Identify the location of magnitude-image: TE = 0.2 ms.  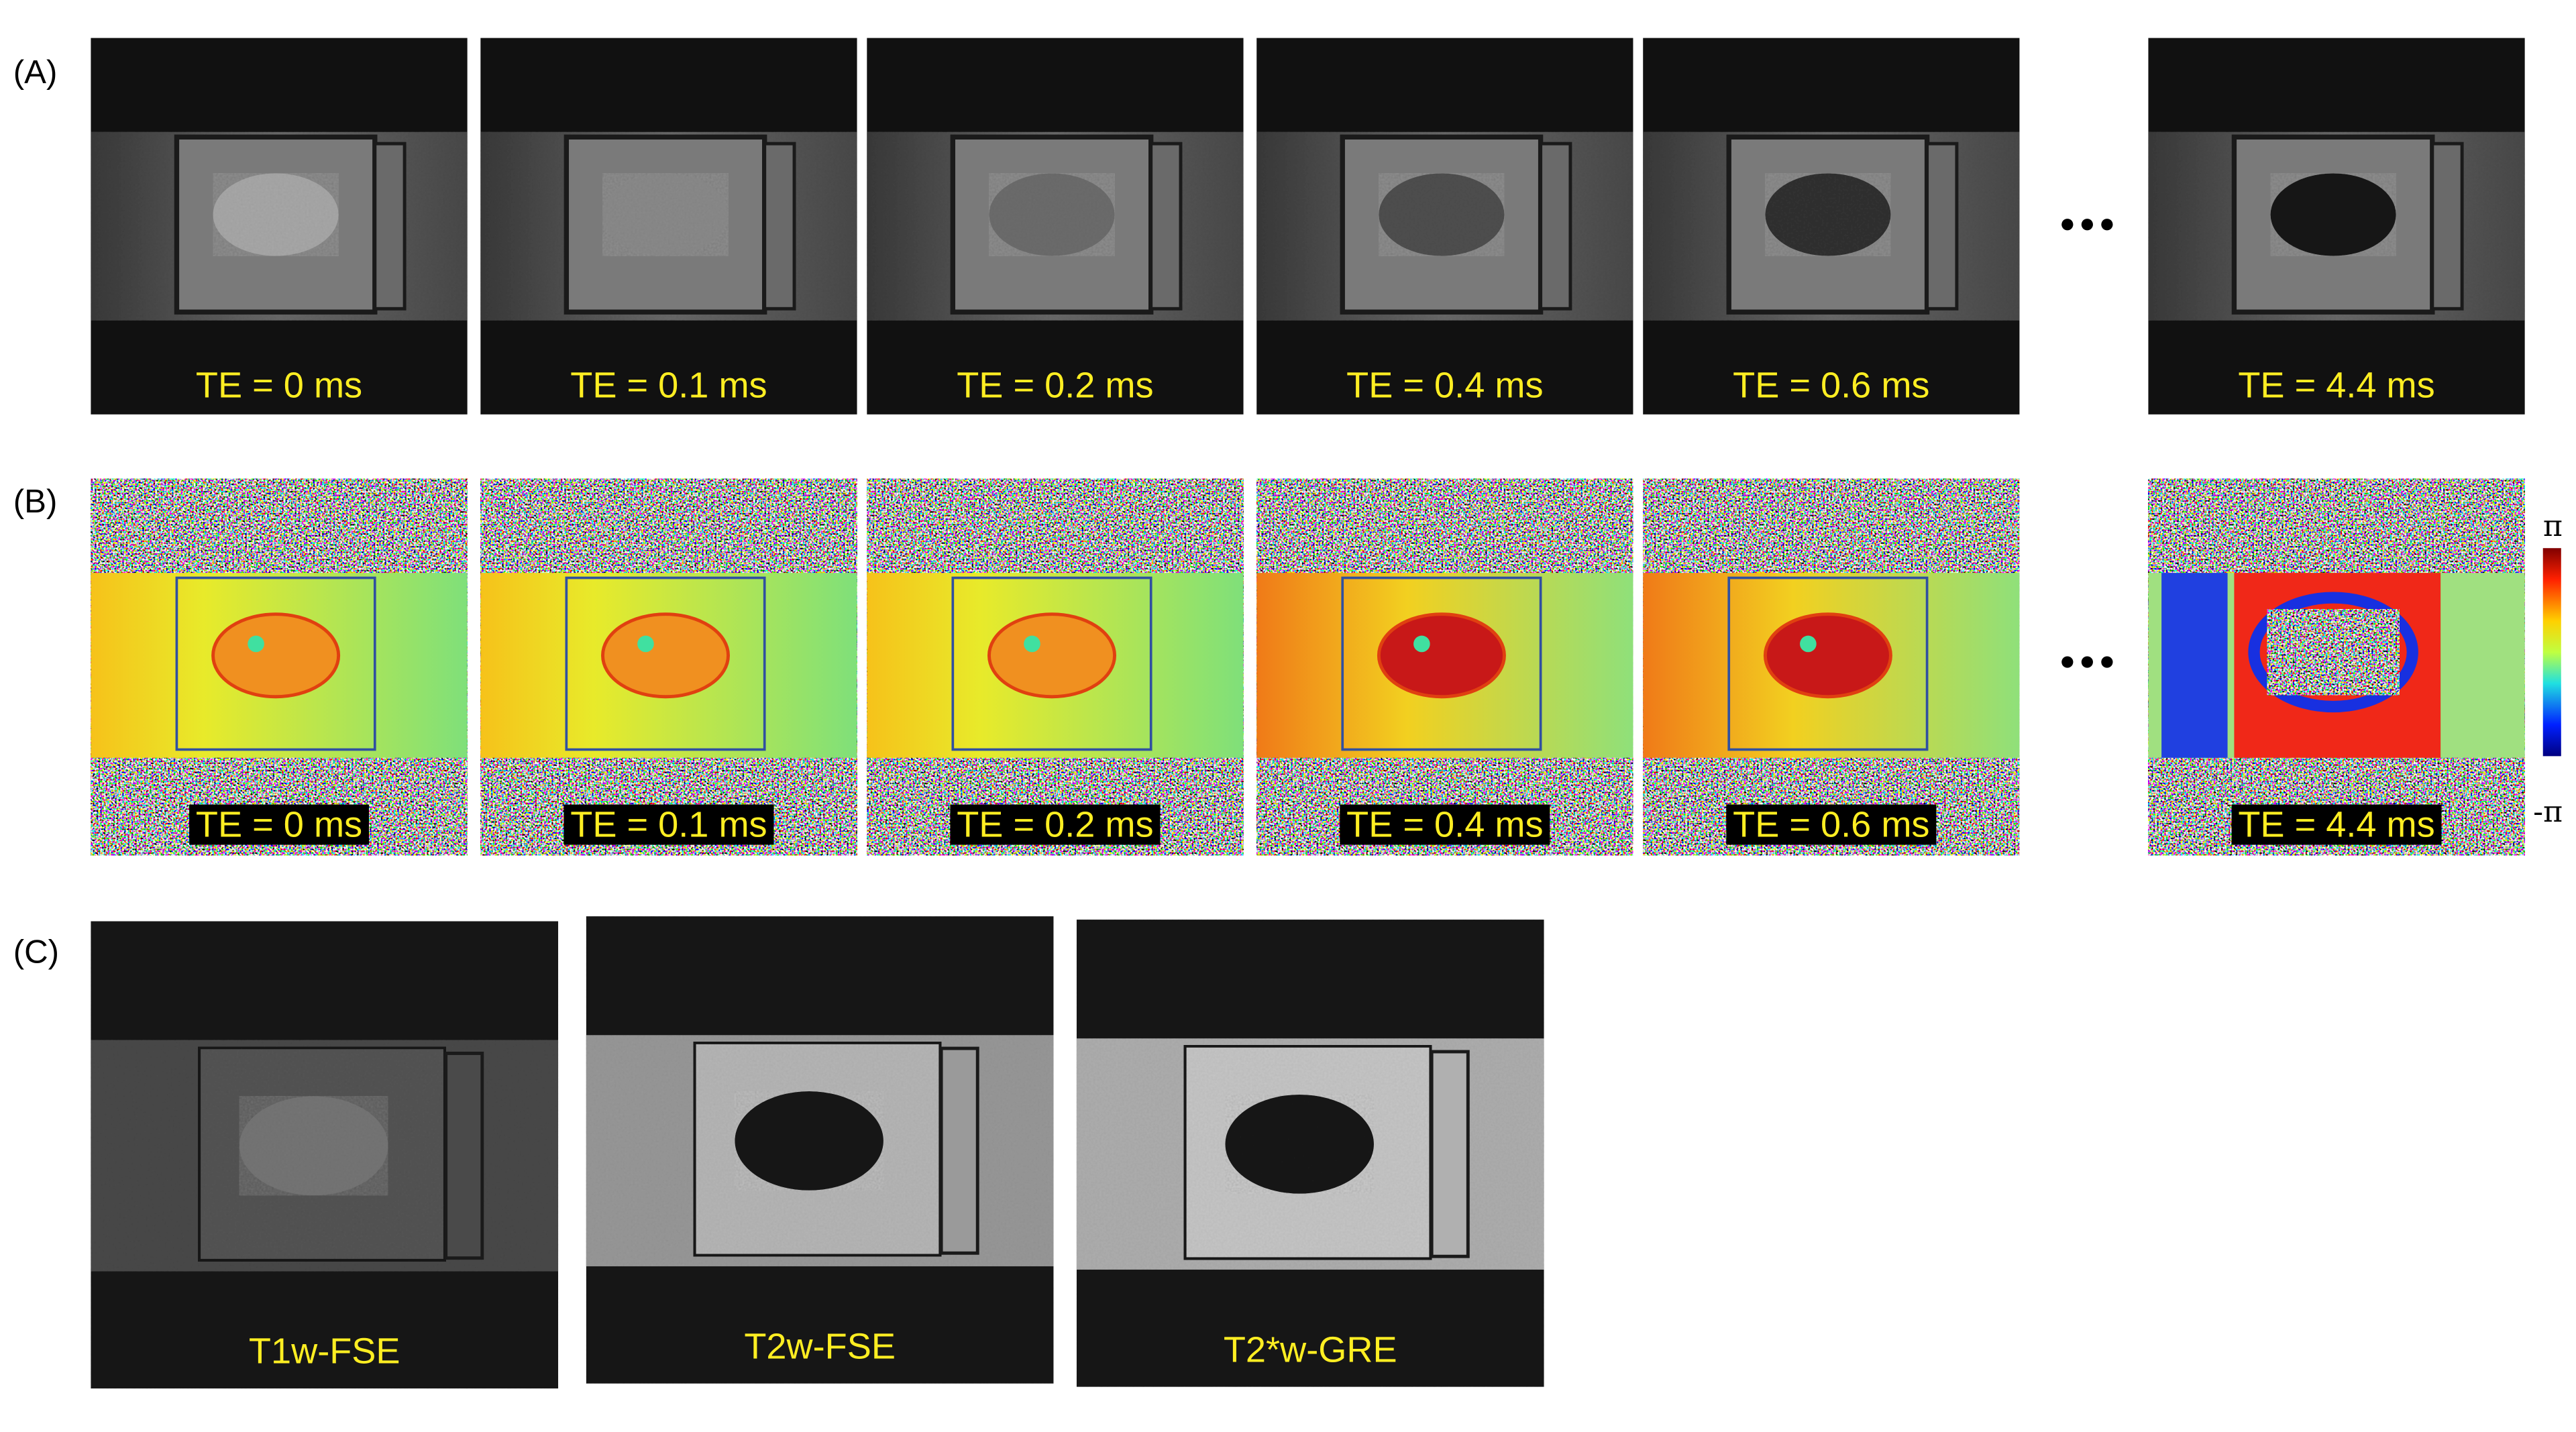
(1055, 226).